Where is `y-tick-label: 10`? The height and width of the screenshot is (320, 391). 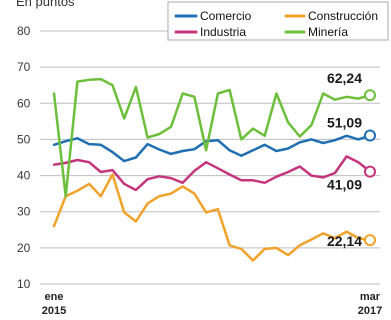 y-tick-label: 10 is located at coordinates (24, 284).